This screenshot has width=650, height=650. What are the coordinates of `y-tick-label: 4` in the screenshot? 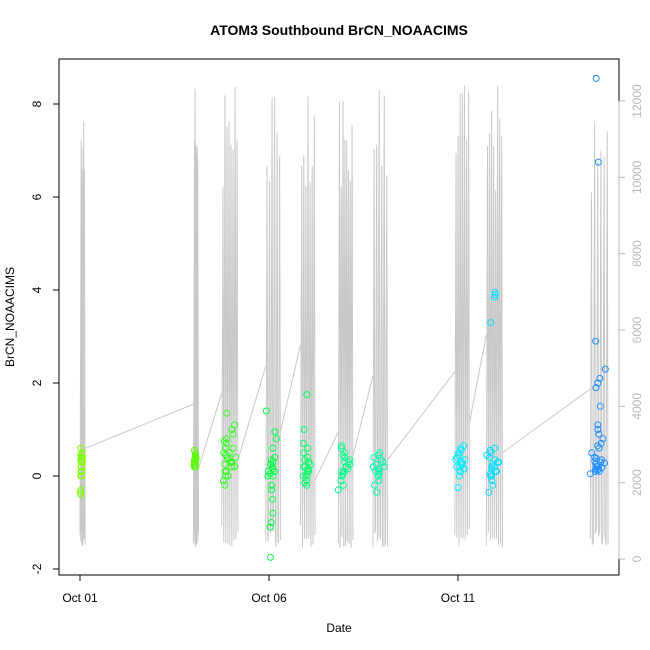 It's located at (37, 289).